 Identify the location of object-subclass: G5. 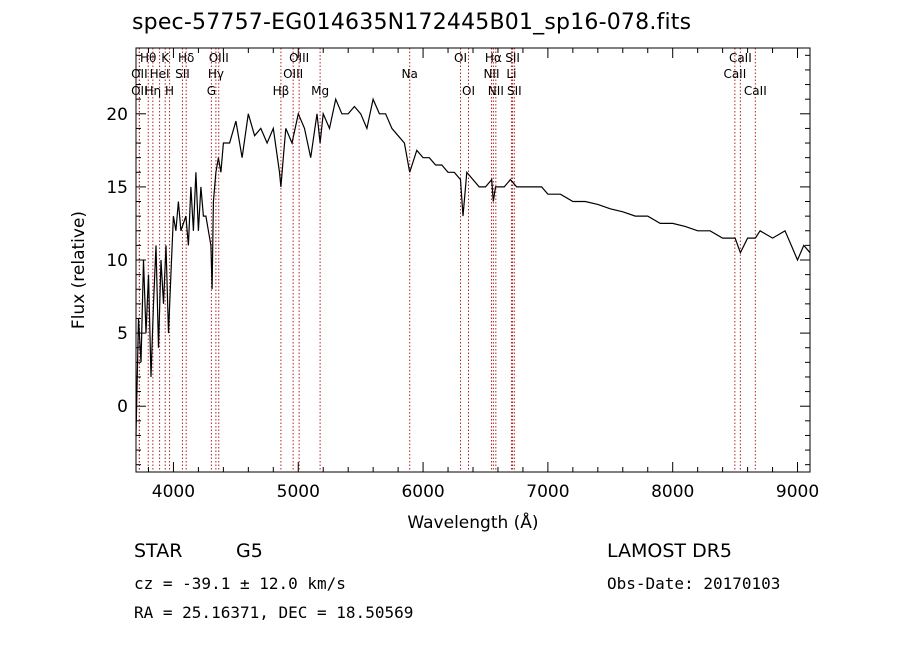
(249, 551).